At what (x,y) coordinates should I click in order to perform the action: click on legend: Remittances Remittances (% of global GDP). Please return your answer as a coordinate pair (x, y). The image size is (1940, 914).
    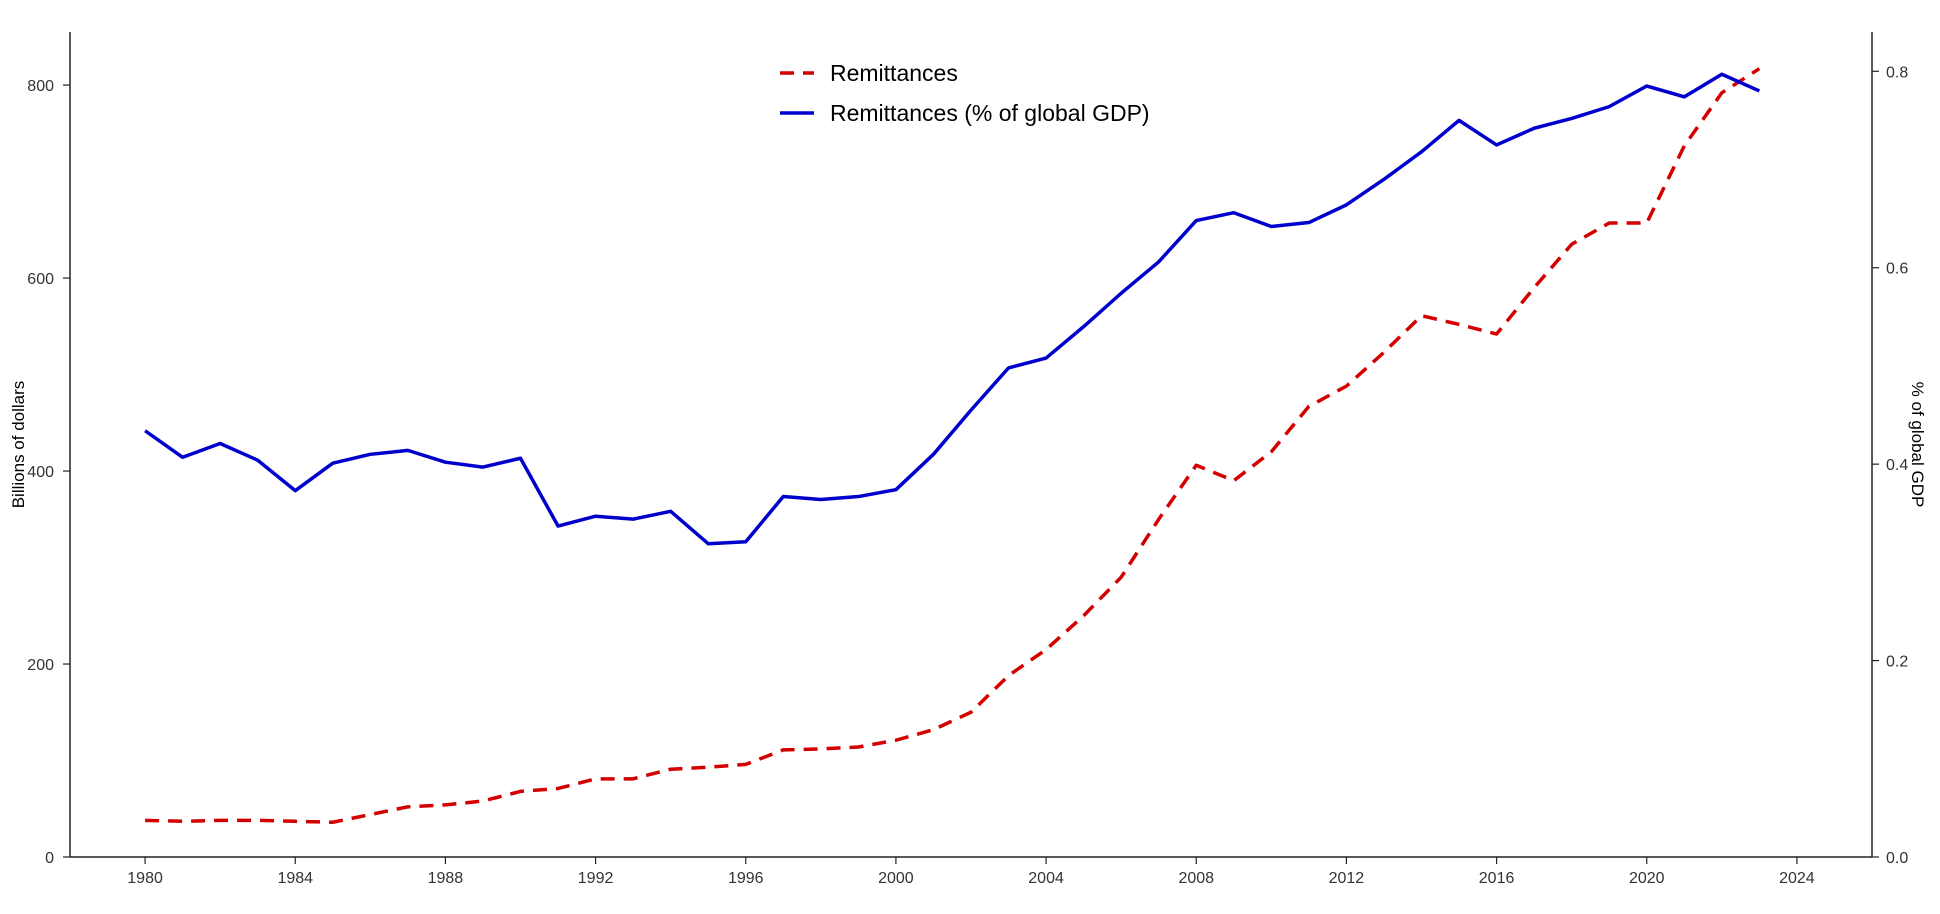
    Looking at the image, I should click on (965, 93).